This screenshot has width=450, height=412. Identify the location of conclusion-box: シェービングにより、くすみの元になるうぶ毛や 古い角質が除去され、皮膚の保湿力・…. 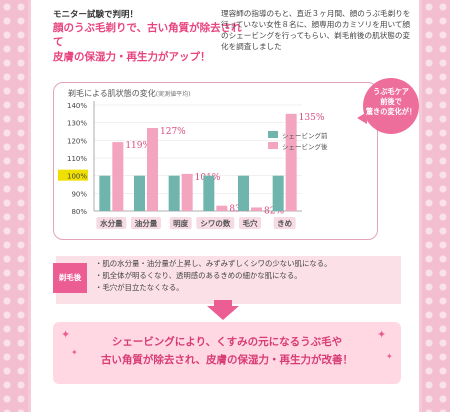
(227, 353).